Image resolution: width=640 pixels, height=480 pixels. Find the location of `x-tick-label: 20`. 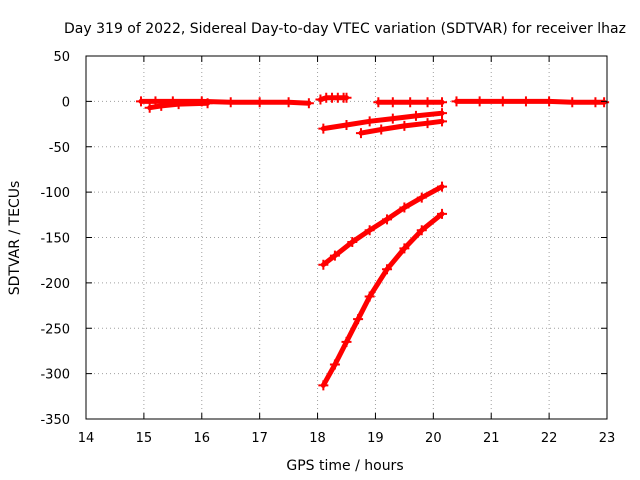

x-tick-label: 20 is located at coordinates (433, 438).